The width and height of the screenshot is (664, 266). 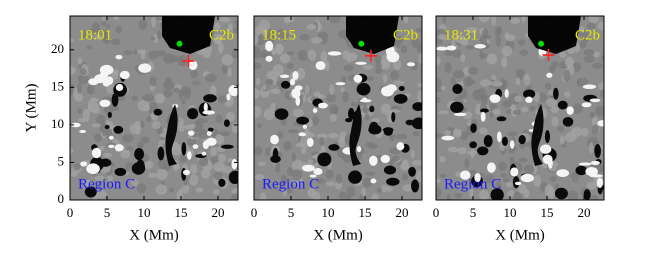 What do you see at coordinates (279, 35) in the screenshot?
I see `time-label: 18:15` at bounding box center [279, 35].